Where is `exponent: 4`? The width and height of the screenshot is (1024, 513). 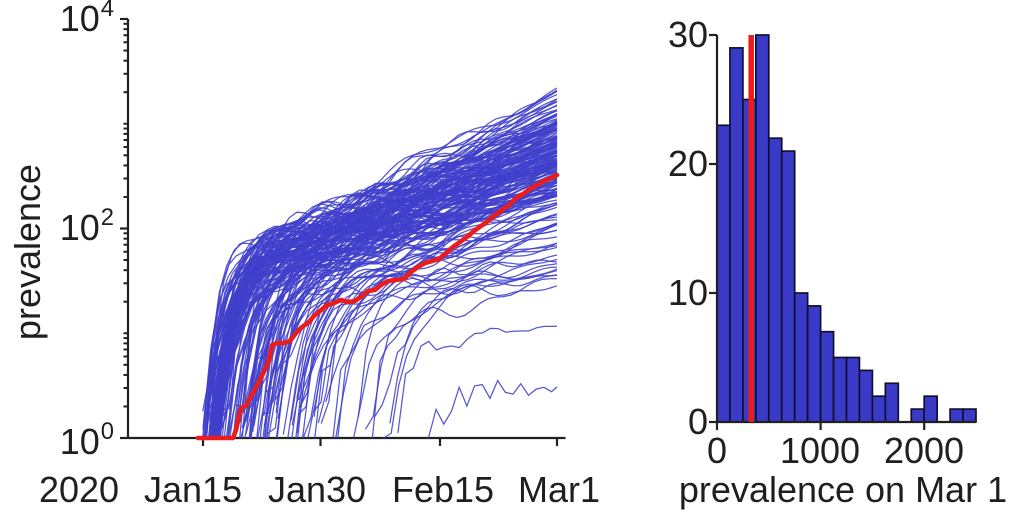 exponent: 4 is located at coordinates (107, 11).